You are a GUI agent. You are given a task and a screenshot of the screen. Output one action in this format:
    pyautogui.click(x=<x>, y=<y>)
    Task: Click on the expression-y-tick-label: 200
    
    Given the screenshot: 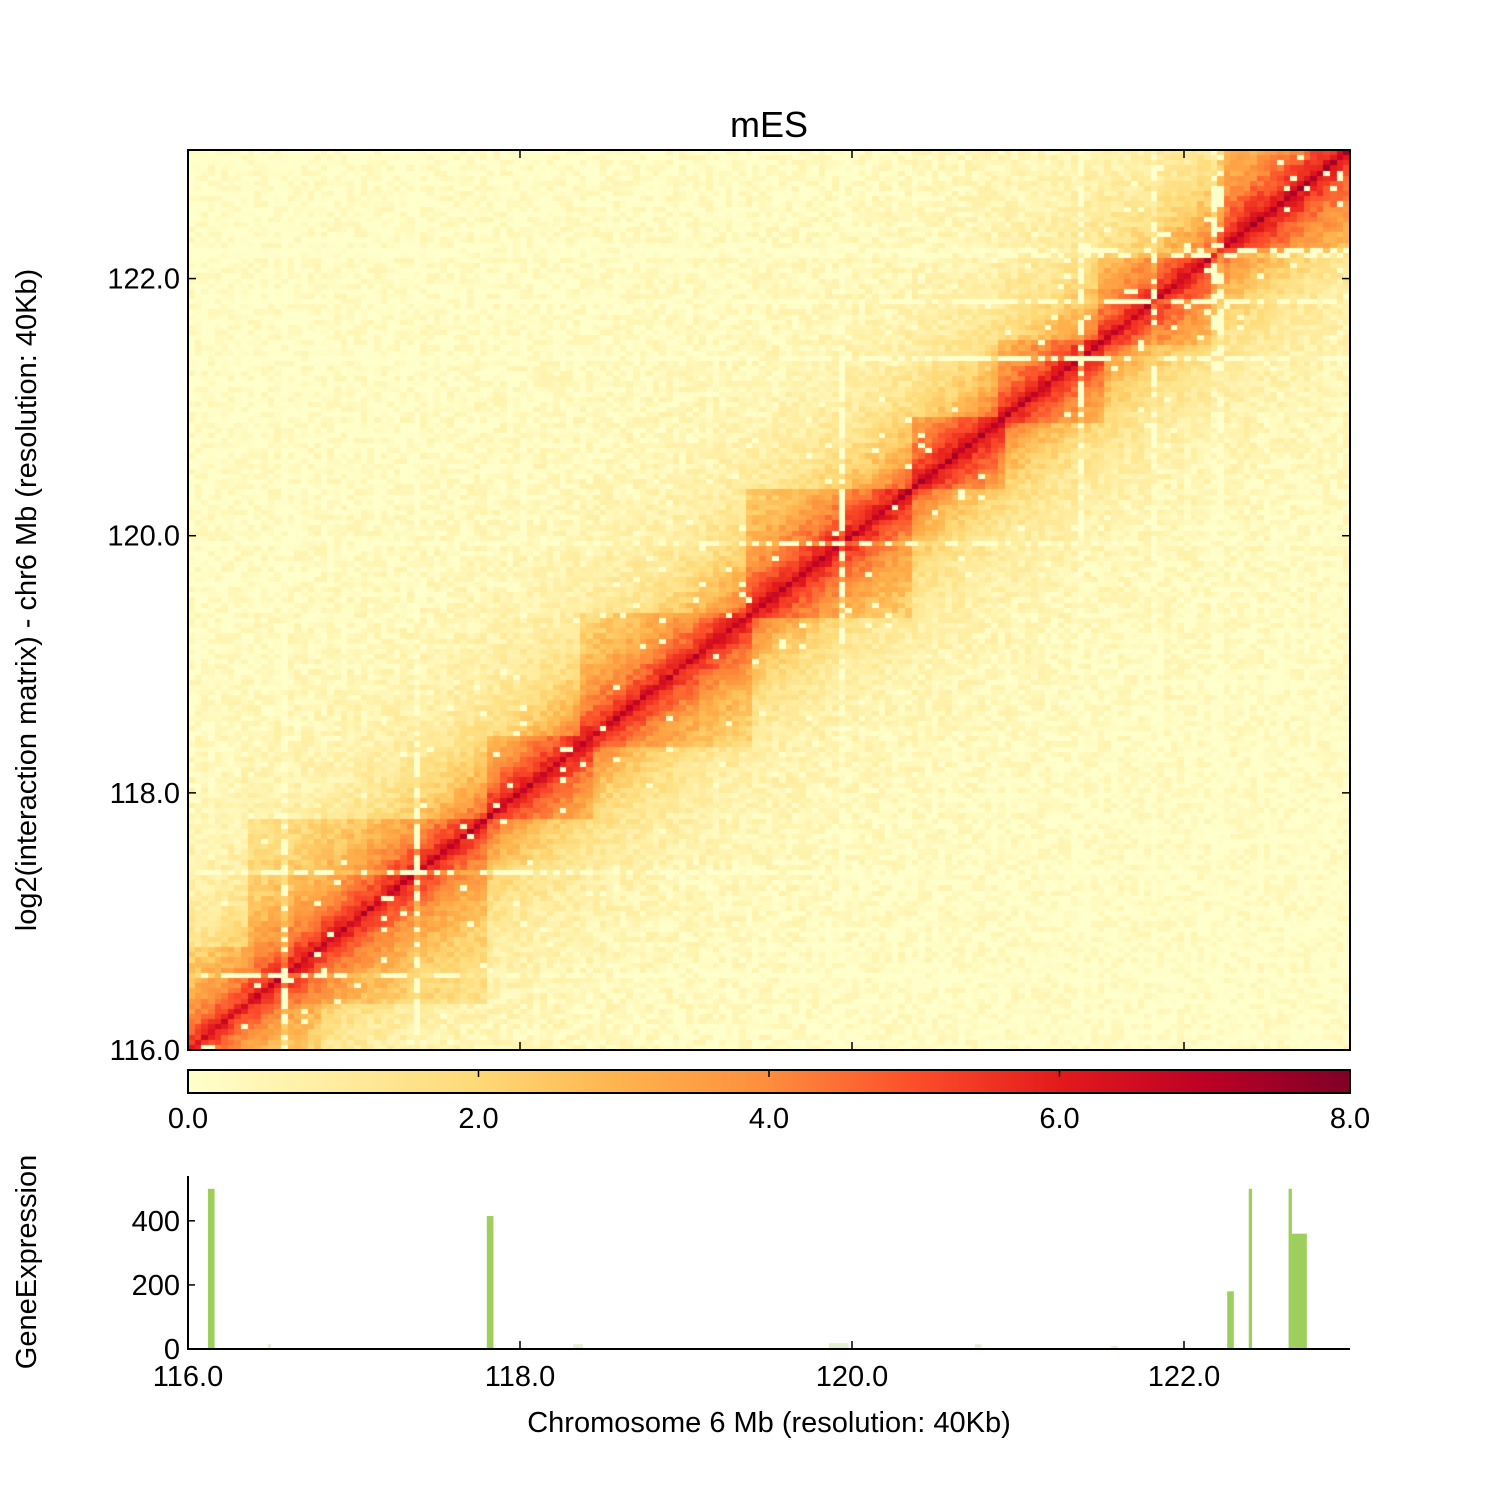 What is the action you would take?
    pyautogui.click(x=156, y=1286)
    